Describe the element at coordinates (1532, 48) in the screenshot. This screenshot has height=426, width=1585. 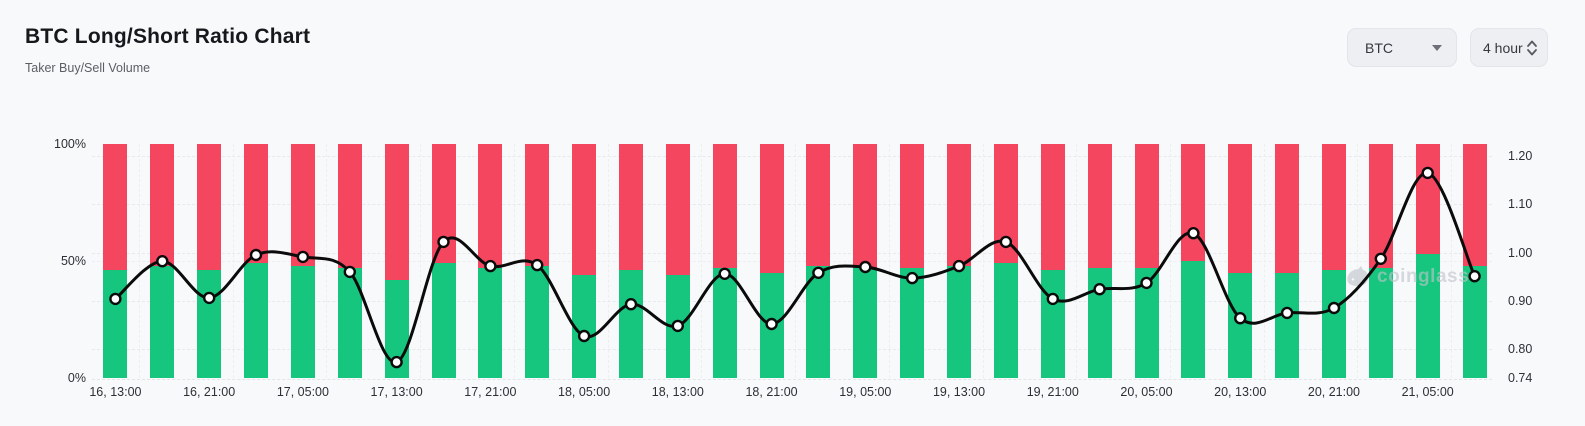
I see `updown-arrows-icon` at that location.